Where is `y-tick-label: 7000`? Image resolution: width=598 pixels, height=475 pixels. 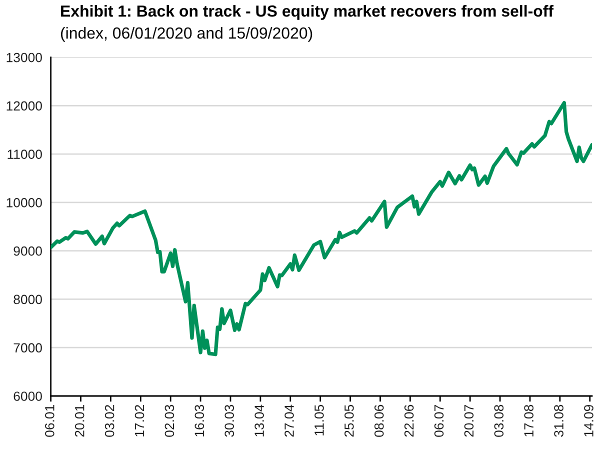 y-tick-label: 7000 is located at coordinates (28, 348).